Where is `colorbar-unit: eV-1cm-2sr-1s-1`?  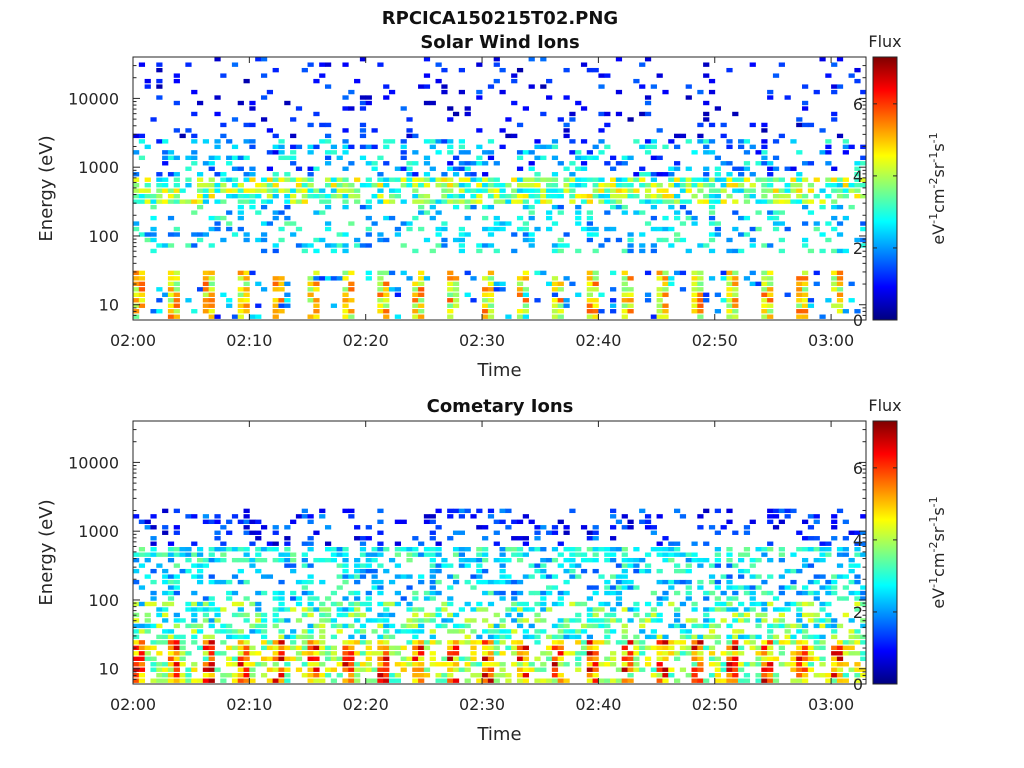 colorbar-unit: eV-1cm-2sr-1s-1 is located at coordinates (937, 552).